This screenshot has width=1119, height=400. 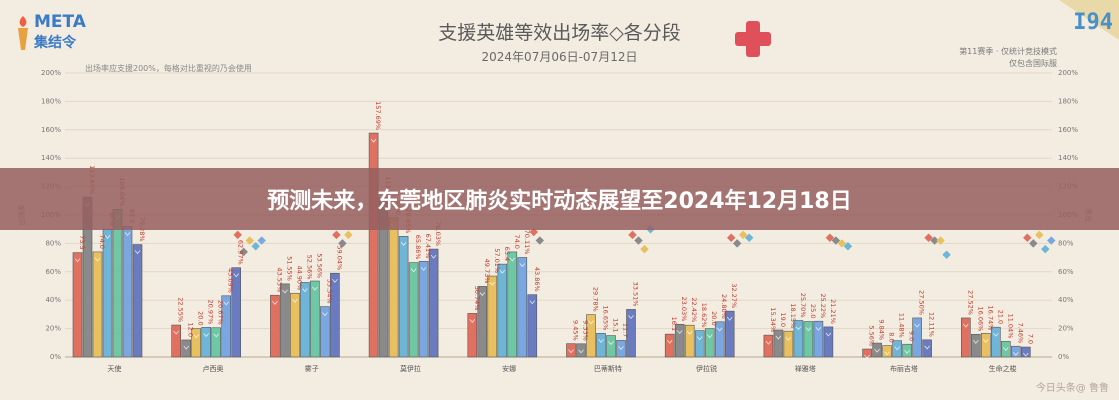 I want to click on data-label: 11.7, so click(x=626, y=330).